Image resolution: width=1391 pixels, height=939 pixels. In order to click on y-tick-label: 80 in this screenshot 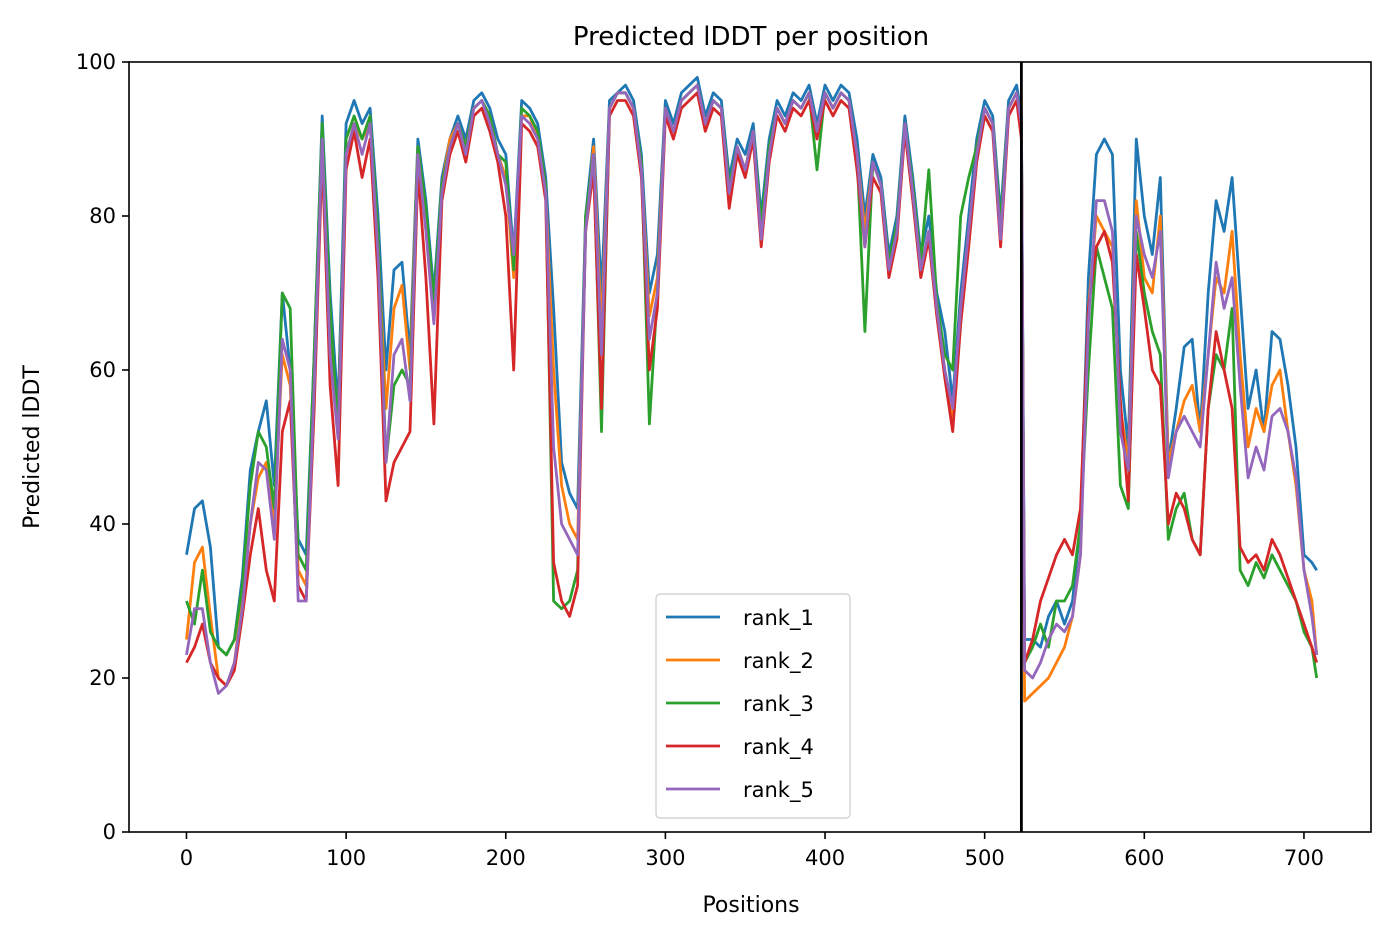, I will do `click(102, 216)`.